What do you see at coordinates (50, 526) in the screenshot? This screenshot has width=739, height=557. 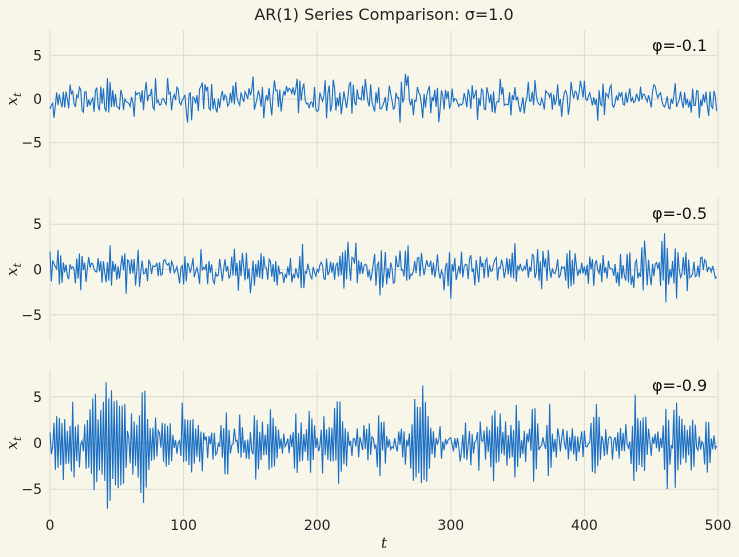 I see `x-tick-label-0: 0` at bounding box center [50, 526].